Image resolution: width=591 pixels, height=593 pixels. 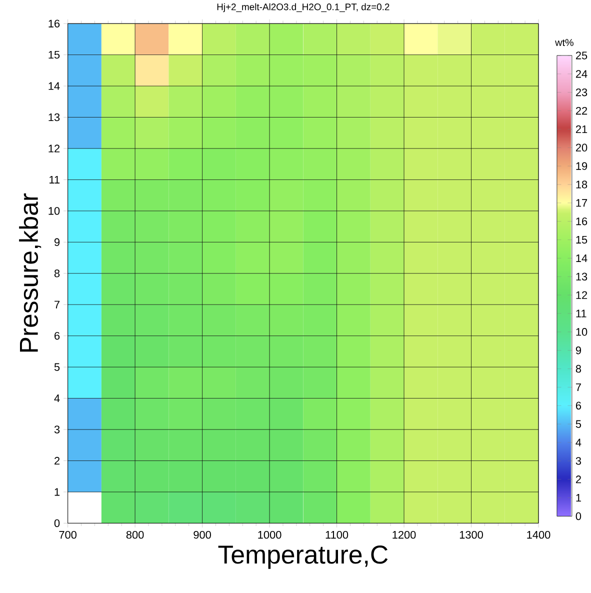 I want to click on y-tick-label: 11, so click(x=54, y=180).